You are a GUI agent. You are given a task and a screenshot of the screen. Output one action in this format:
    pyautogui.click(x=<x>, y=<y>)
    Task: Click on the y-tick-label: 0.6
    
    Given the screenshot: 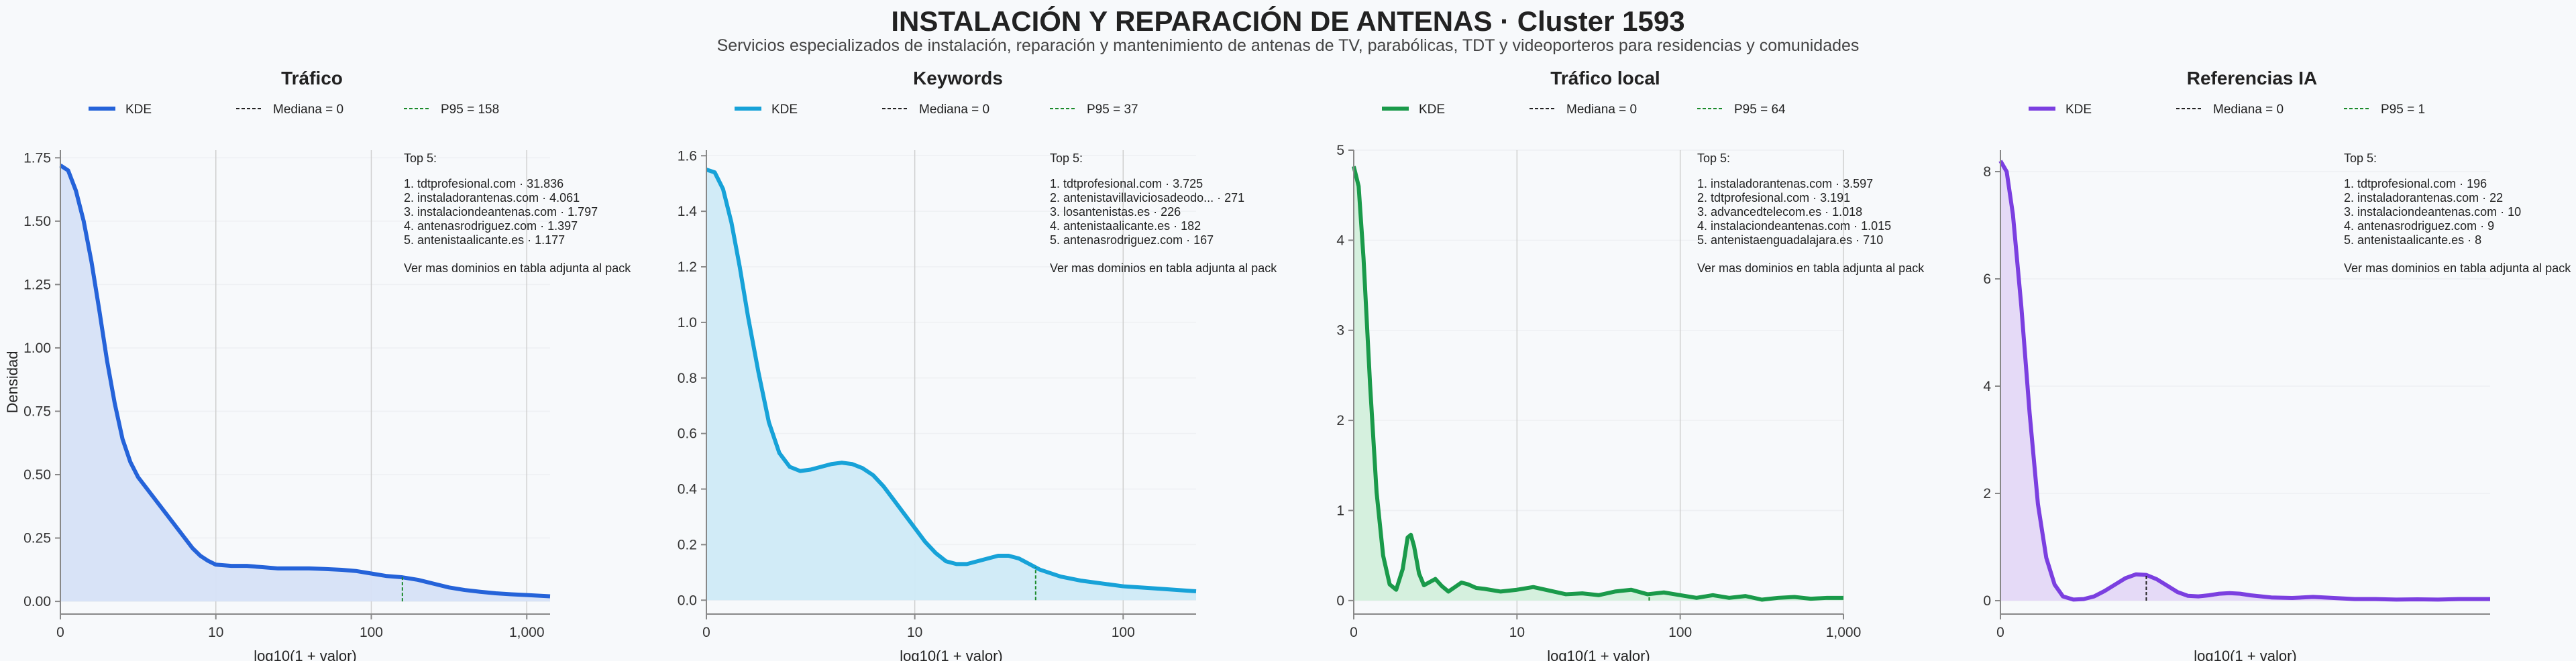 What is the action you would take?
    pyautogui.click(x=687, y=434)
    